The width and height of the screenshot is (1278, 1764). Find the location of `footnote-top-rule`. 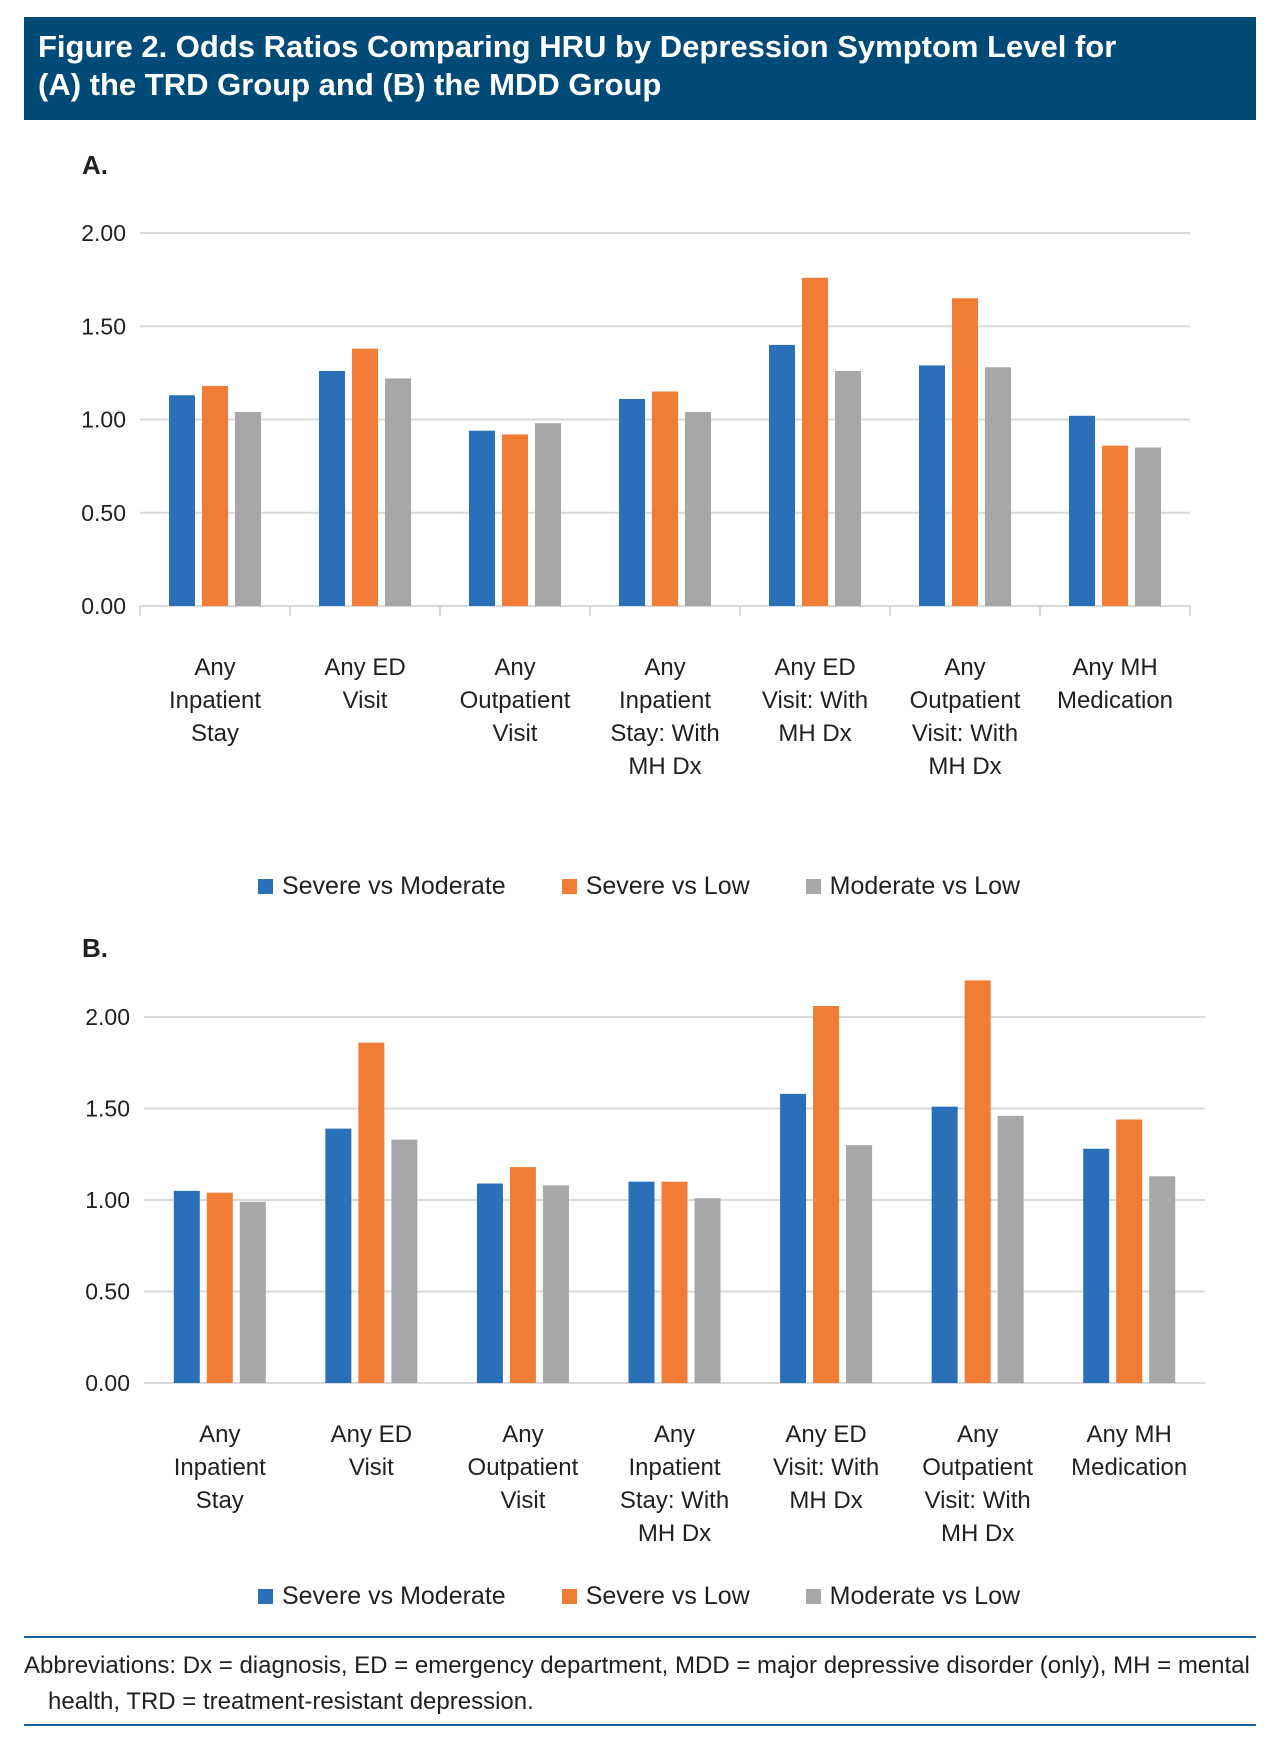

footnote-top-rule is located at coordinates (640, 1637).